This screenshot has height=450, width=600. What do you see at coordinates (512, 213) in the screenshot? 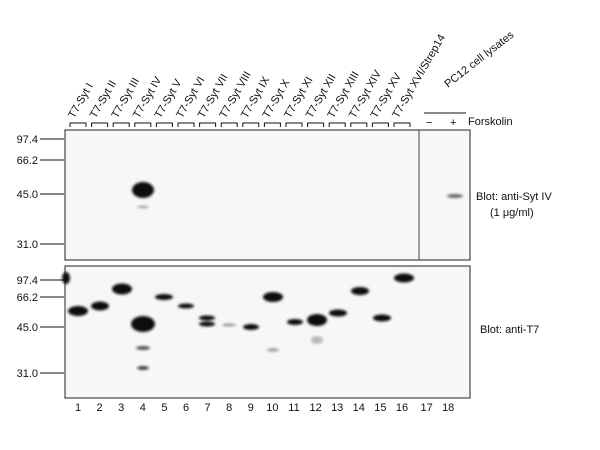
I see `concentration-label: (1 μg/ml)` at bounding box center [512, 213].